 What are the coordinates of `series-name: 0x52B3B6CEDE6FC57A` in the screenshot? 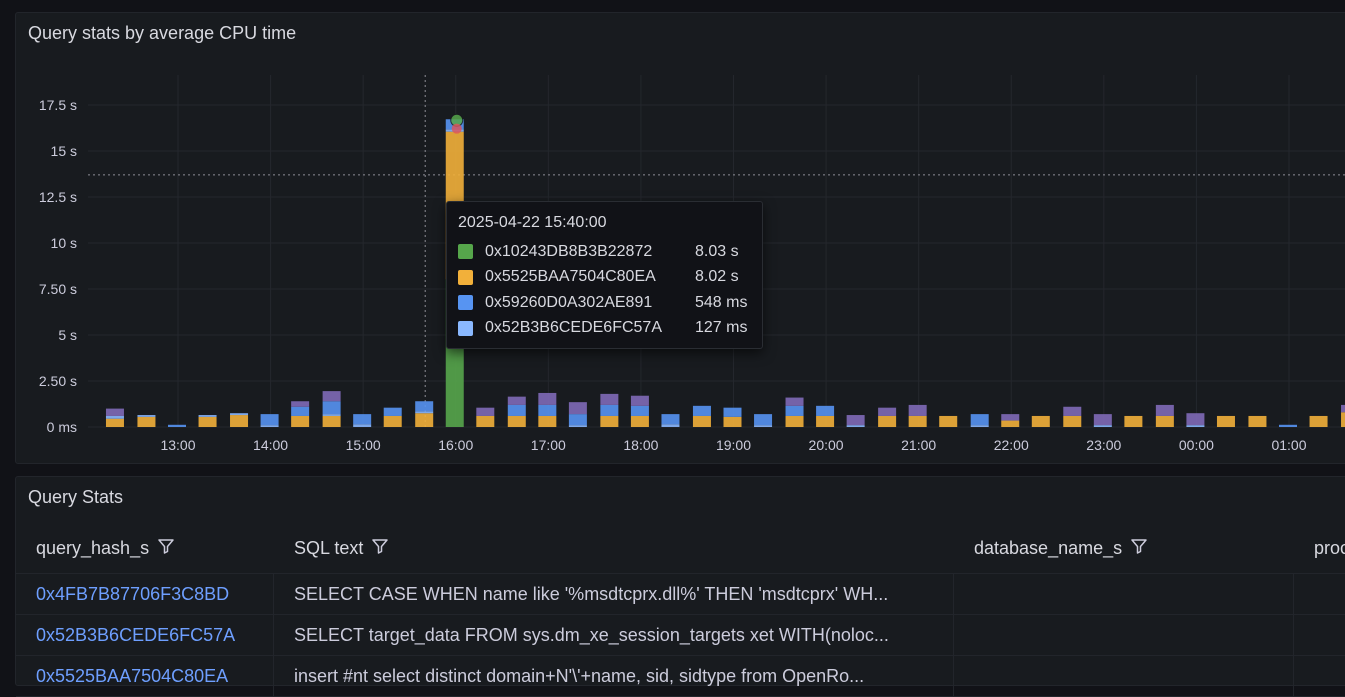 It's located at (573, 328).